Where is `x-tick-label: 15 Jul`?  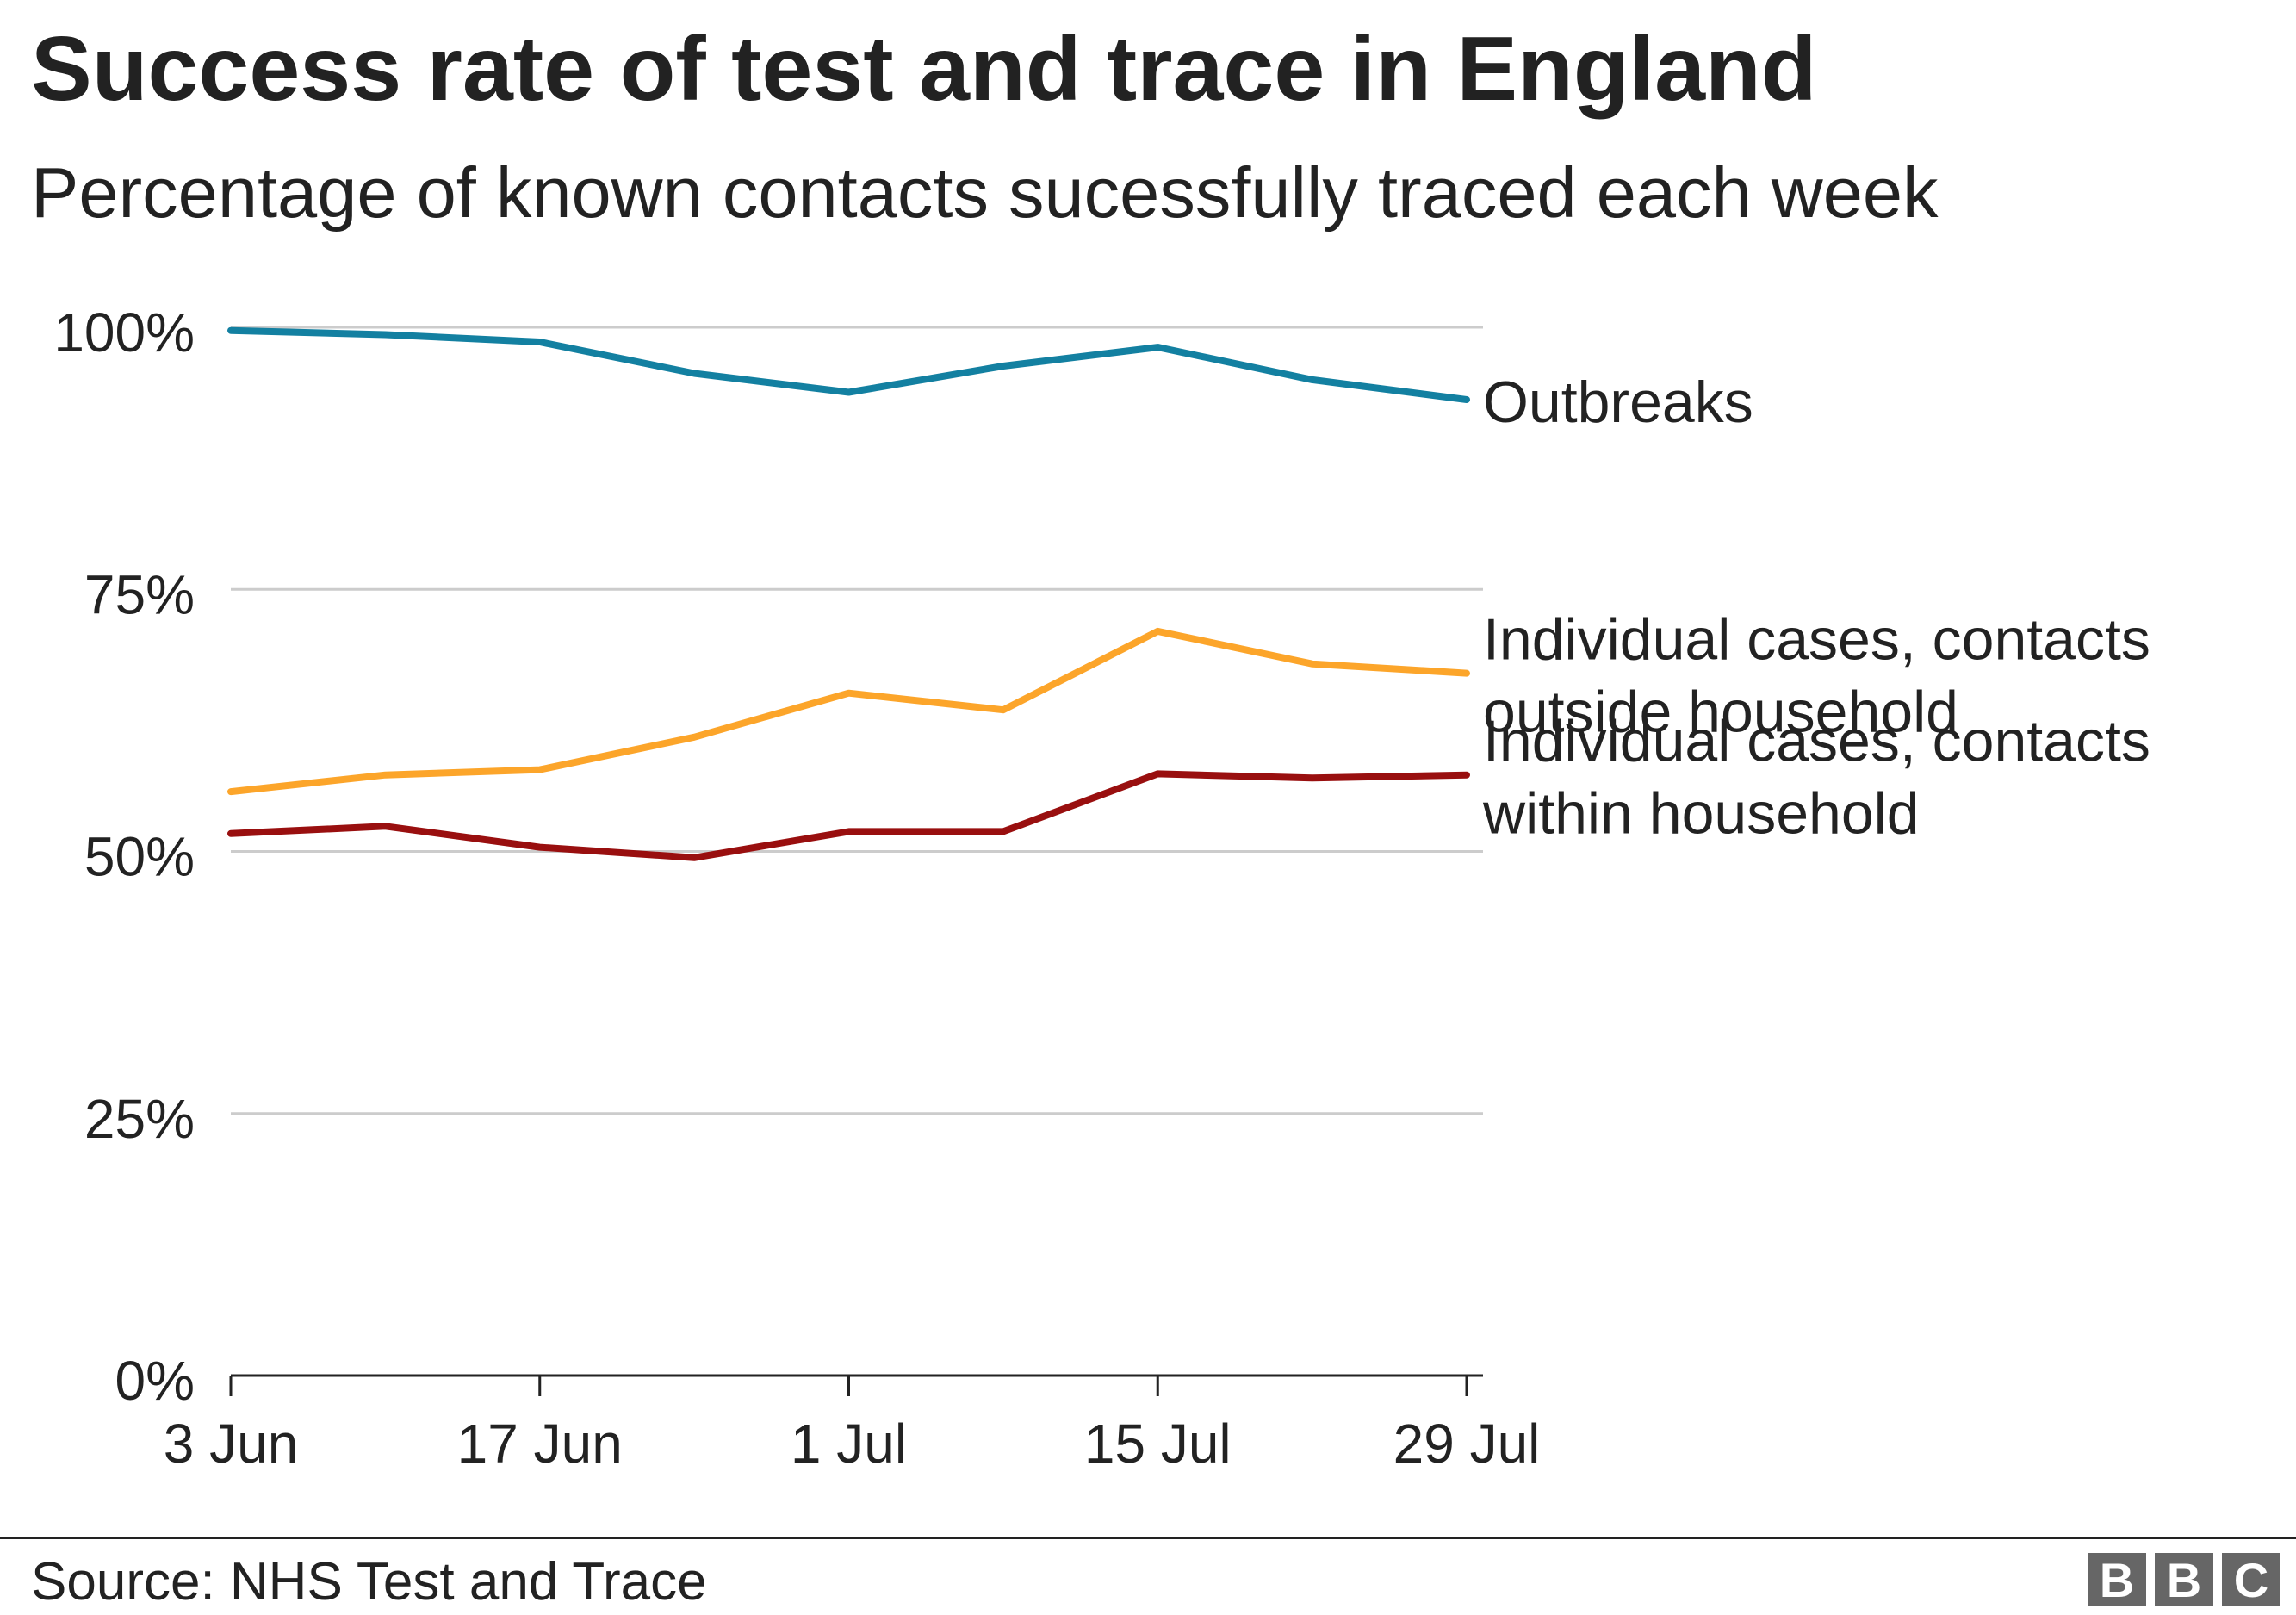 x-tick-label: 15 Jul is located at coordinates (1158, 1444).